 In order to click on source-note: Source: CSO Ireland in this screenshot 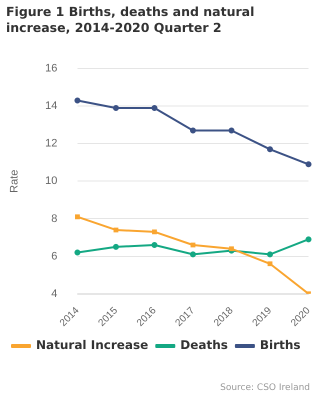, I will do `click(265, 388)`.